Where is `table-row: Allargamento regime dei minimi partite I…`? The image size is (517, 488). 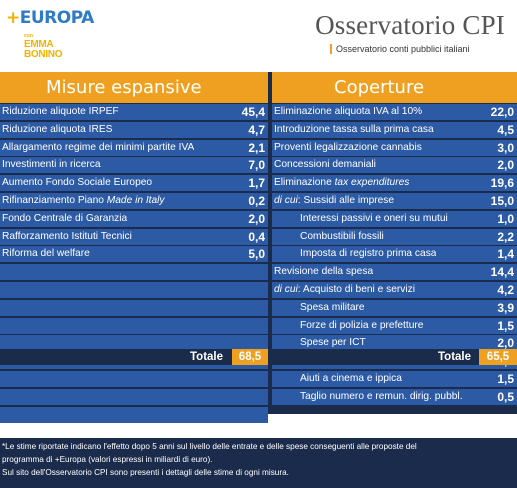
table-row: Allargamento regime dei minimi partite I… is located at coordinates (134, 147).